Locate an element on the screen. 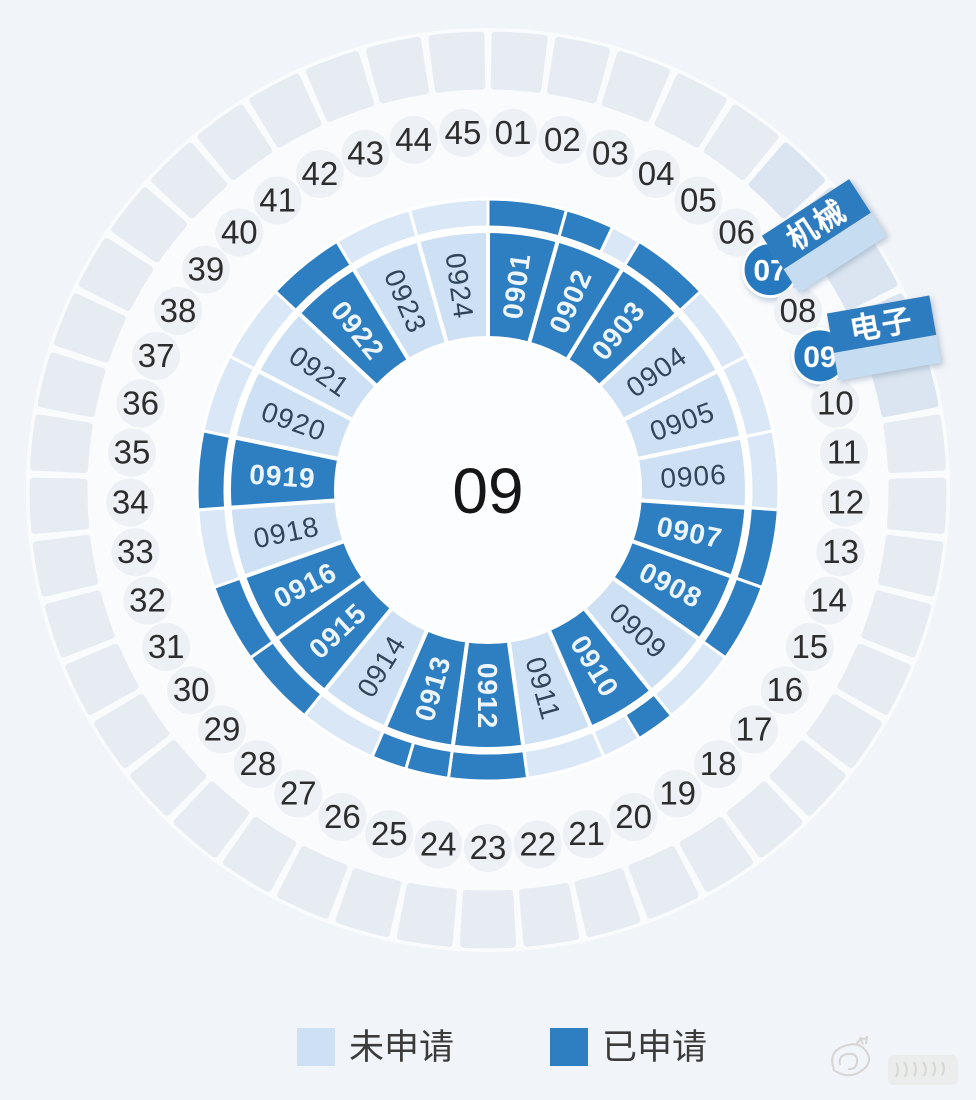 The width and height of the screenshot is (976, 1100). category-number-31: 31 is located at coordinates (166, 646).